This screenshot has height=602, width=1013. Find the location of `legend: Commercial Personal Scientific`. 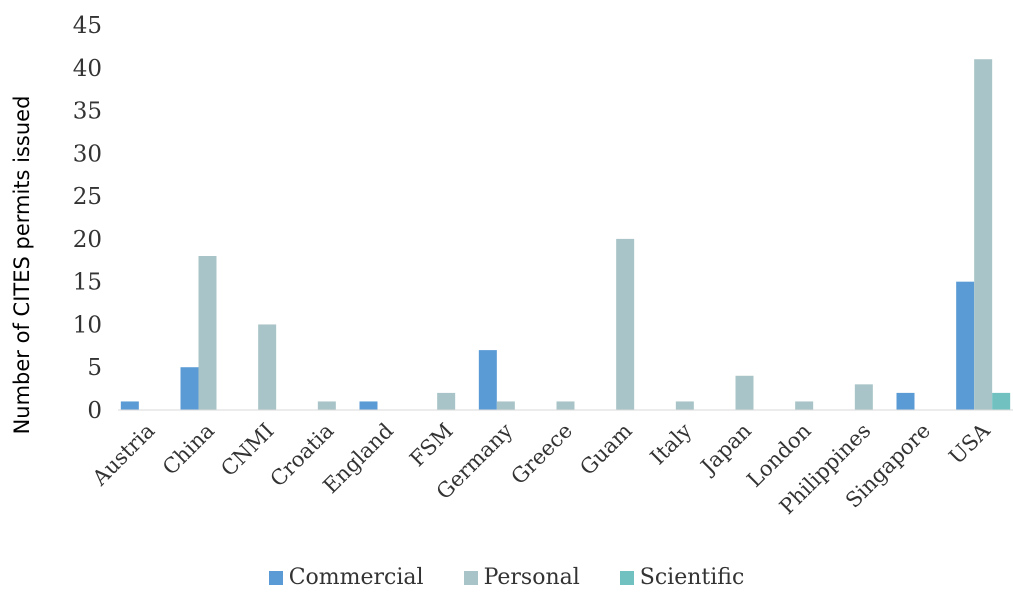

legend: Commercial Personal Scientific is located at coordinates (506, 577).